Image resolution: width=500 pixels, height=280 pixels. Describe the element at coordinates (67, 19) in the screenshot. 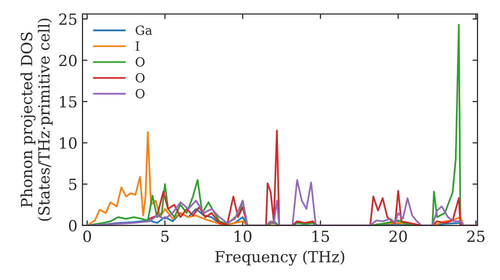

I see `y-tick-label: 25` at that location.